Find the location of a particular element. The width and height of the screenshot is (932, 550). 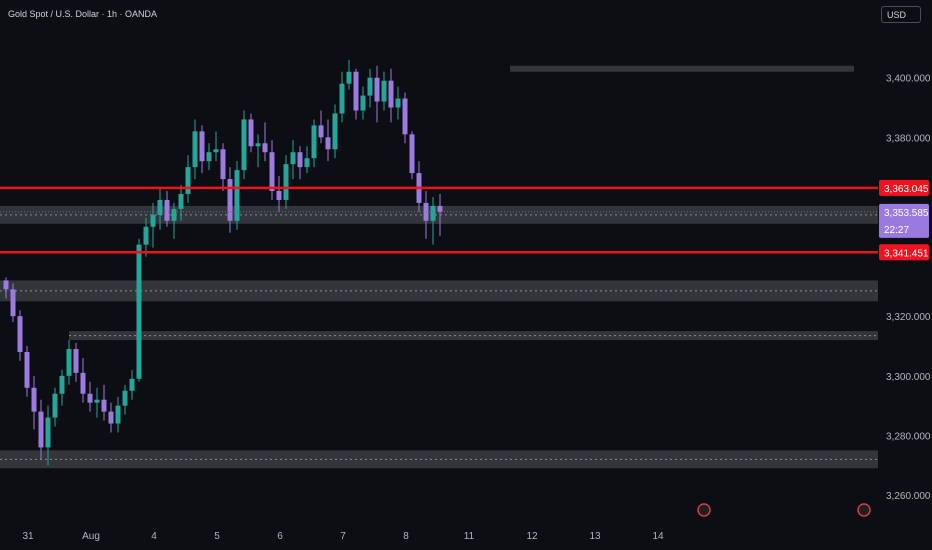

x-tick-label: 6 is located at coordinates (280, 536).